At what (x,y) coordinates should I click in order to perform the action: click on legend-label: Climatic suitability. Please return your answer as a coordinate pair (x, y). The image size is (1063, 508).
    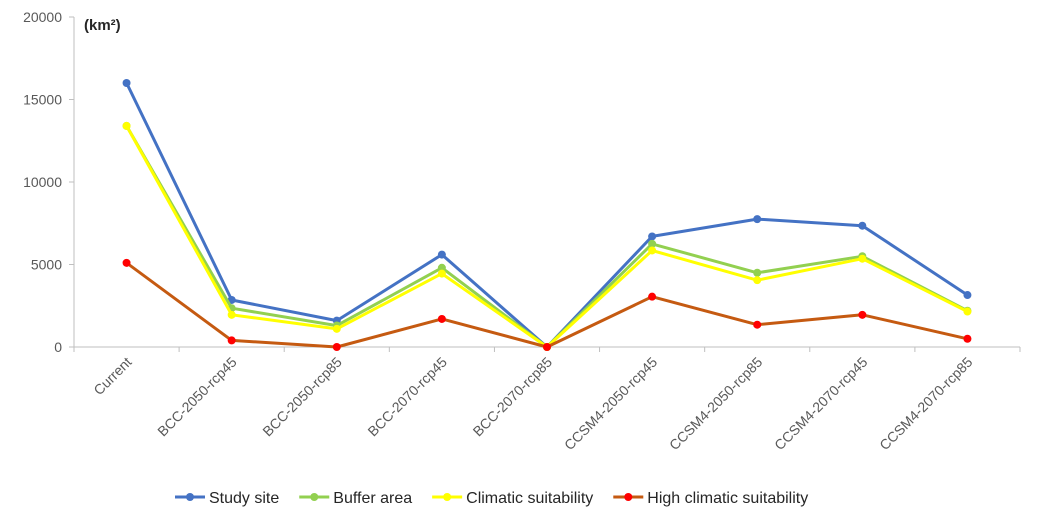
    Looking at the image, I should click on (529, 498).